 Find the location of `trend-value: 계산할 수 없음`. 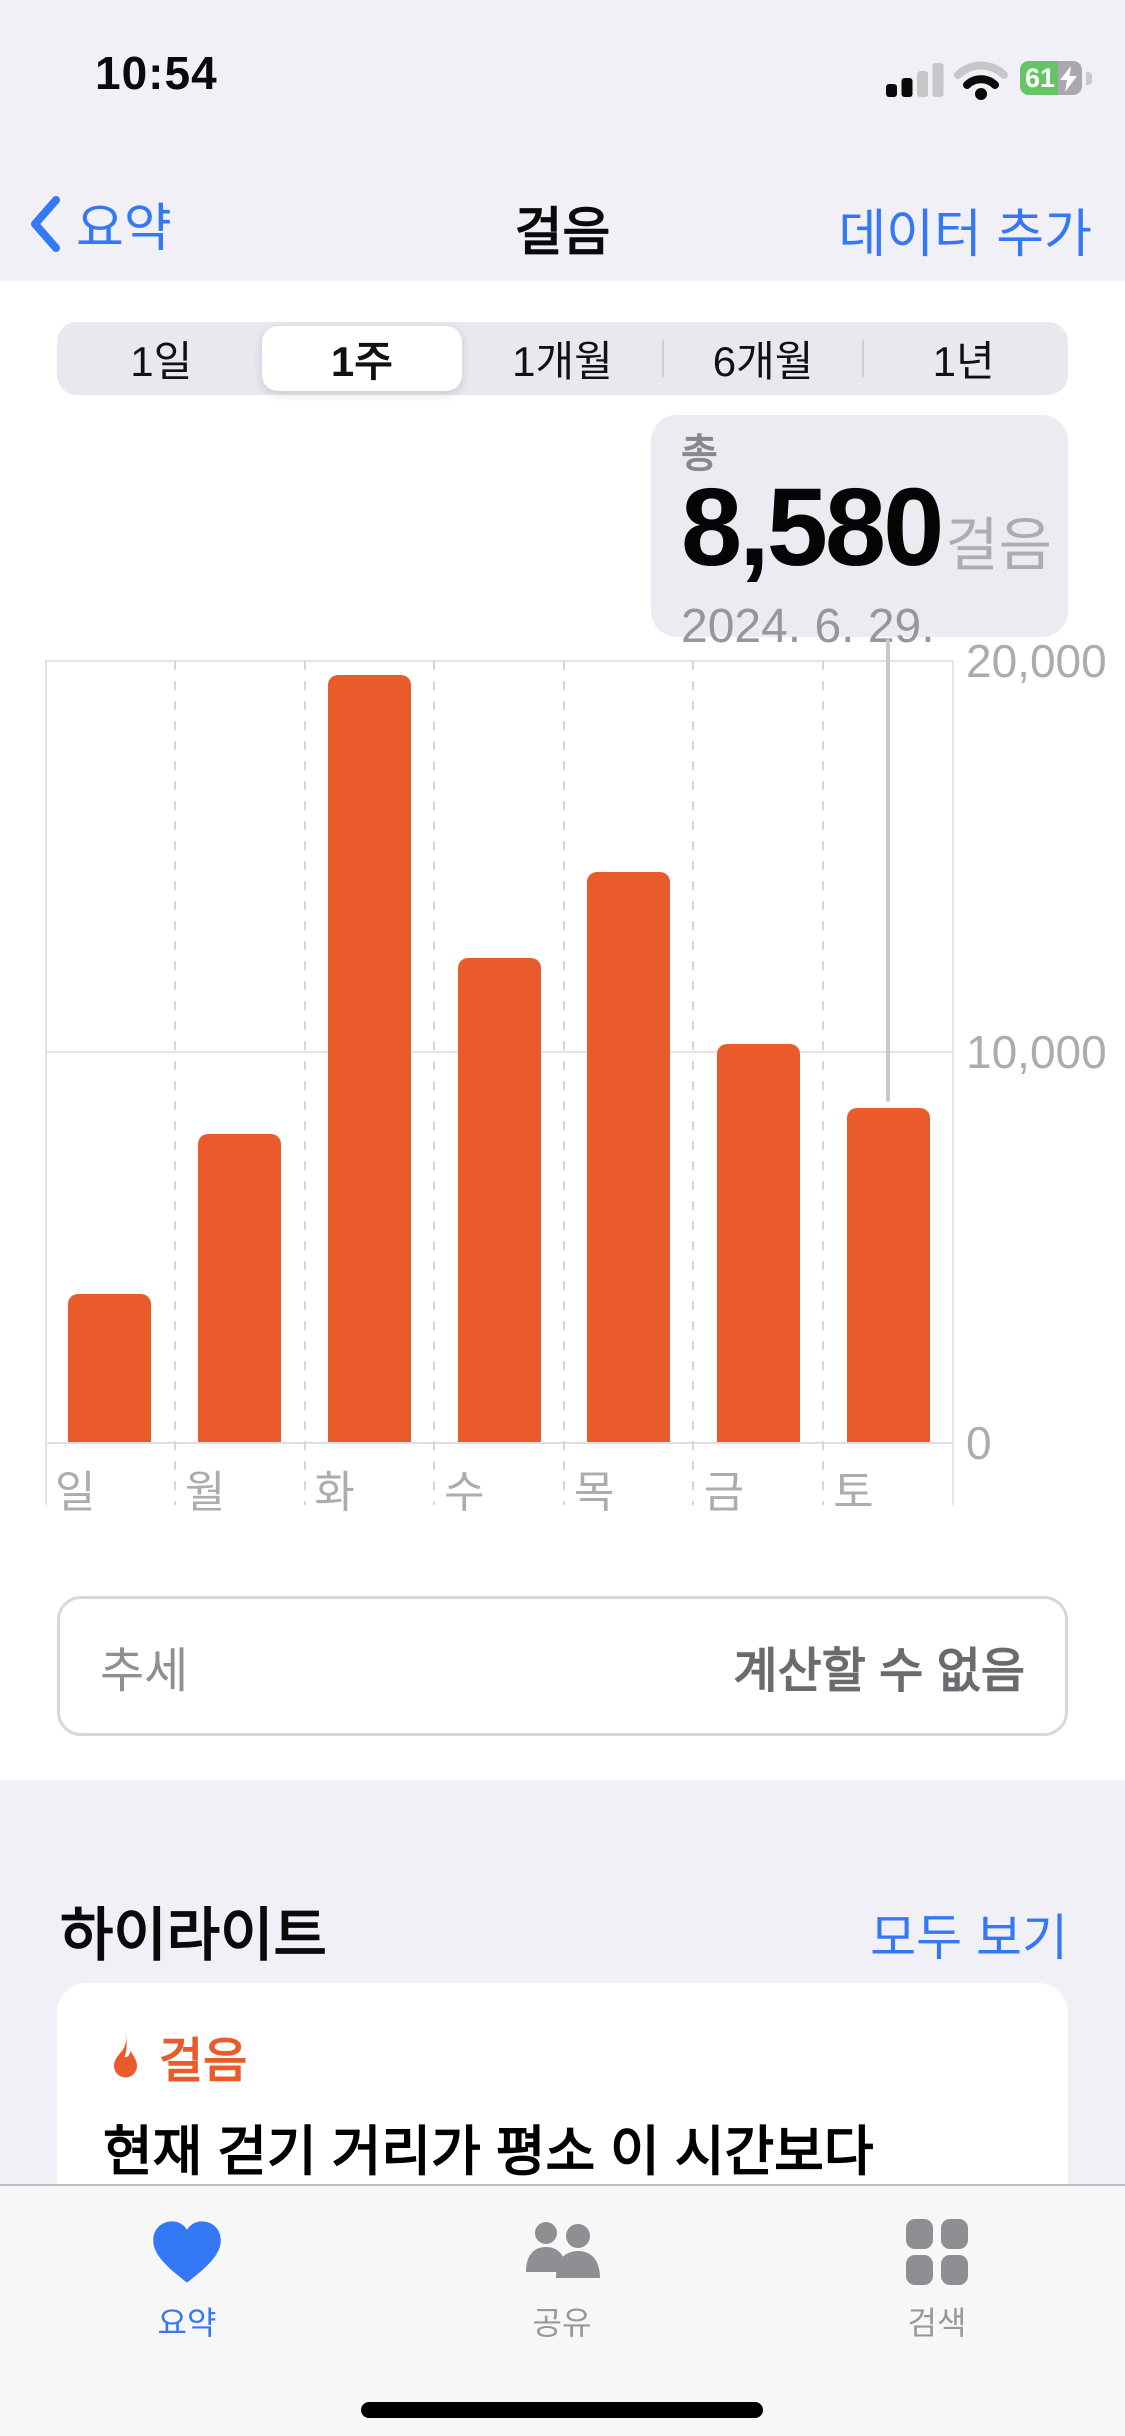

trend-value: 계산할 수 없음 is located at coordinates (879, 1671).